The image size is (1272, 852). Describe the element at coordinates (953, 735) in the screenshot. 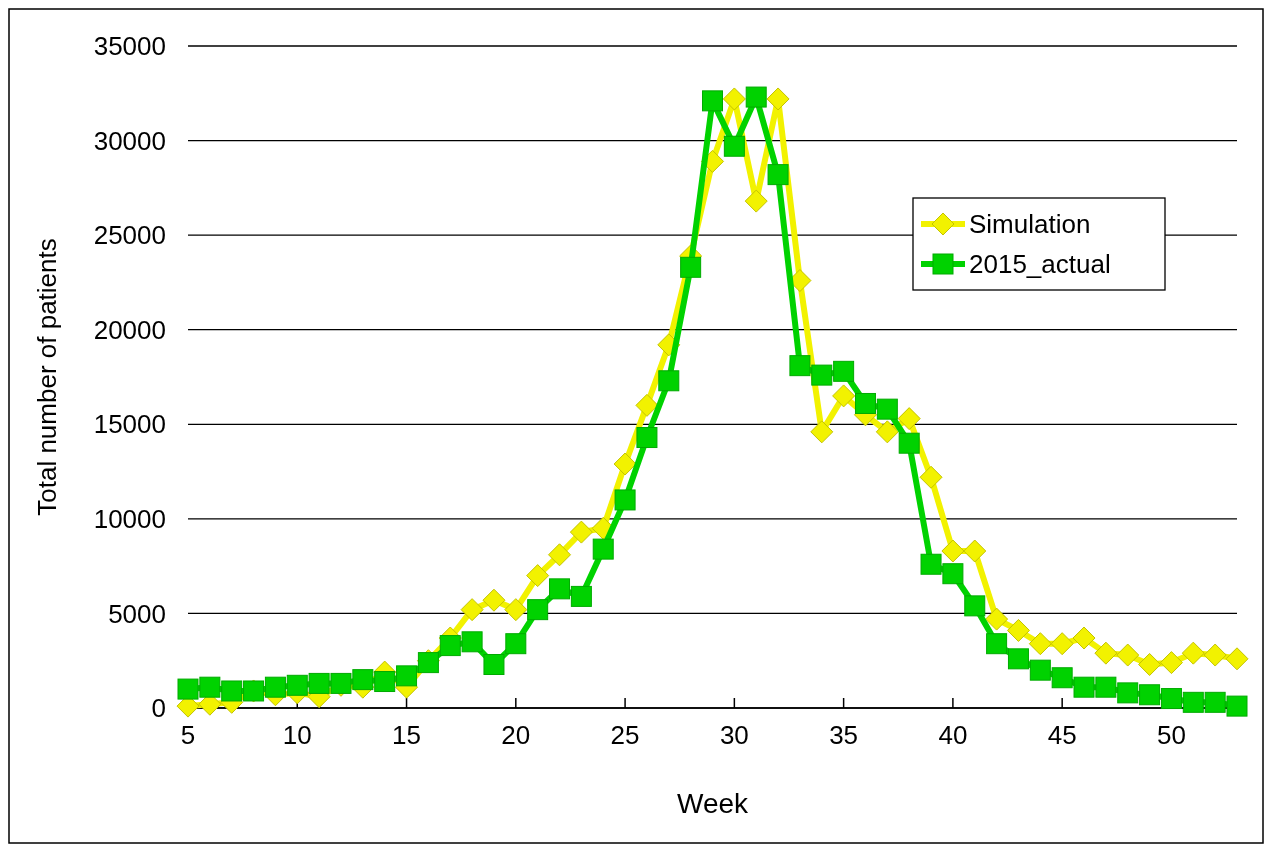

I see `x-tick-label: 40` at that location.